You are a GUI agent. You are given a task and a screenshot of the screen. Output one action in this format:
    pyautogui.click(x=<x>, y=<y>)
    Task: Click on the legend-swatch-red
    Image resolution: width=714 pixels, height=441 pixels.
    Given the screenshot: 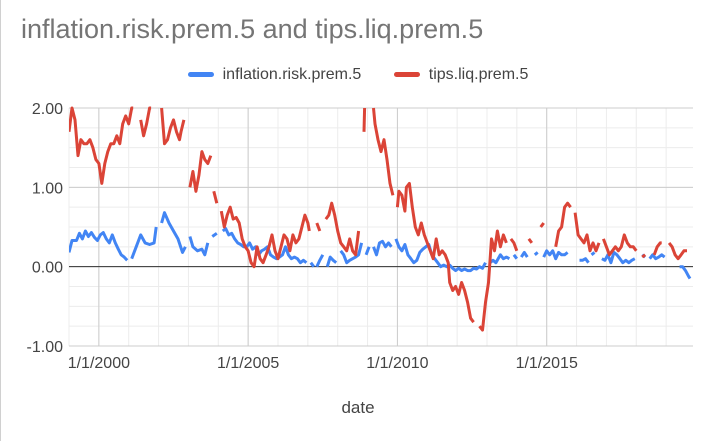 What is the action you would take?
    pyautogui.click(x=406, y=74)
    